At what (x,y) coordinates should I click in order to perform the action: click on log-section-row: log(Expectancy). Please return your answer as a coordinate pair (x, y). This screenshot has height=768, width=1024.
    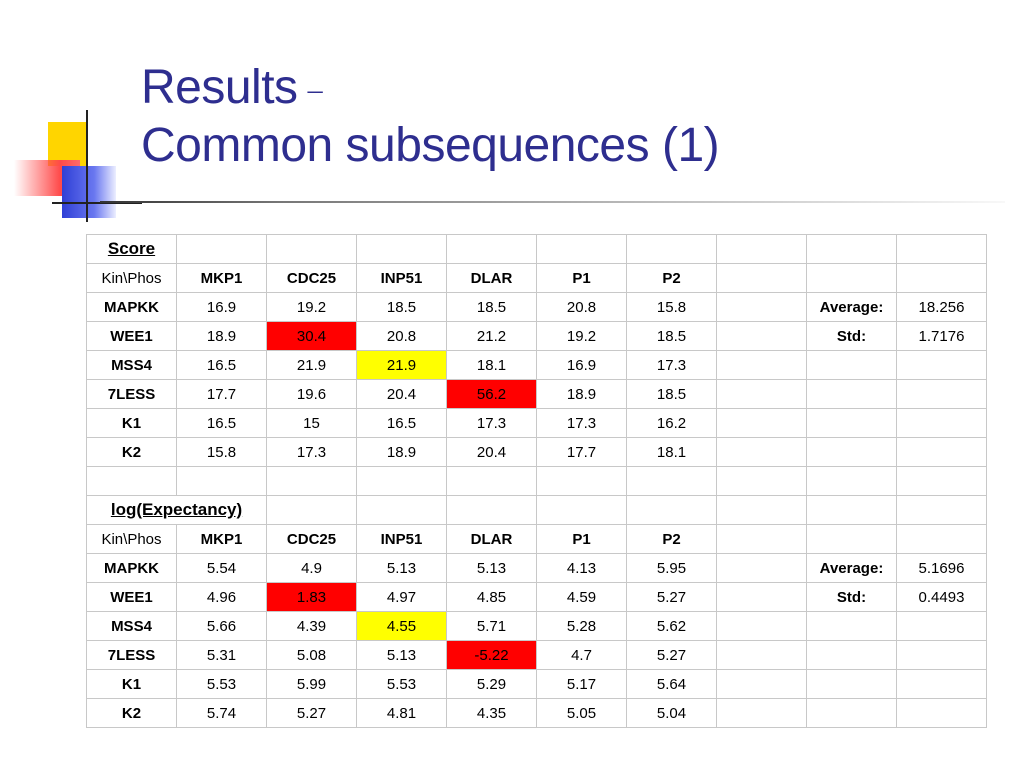
    Looking at the image, I should click on (536, 510).